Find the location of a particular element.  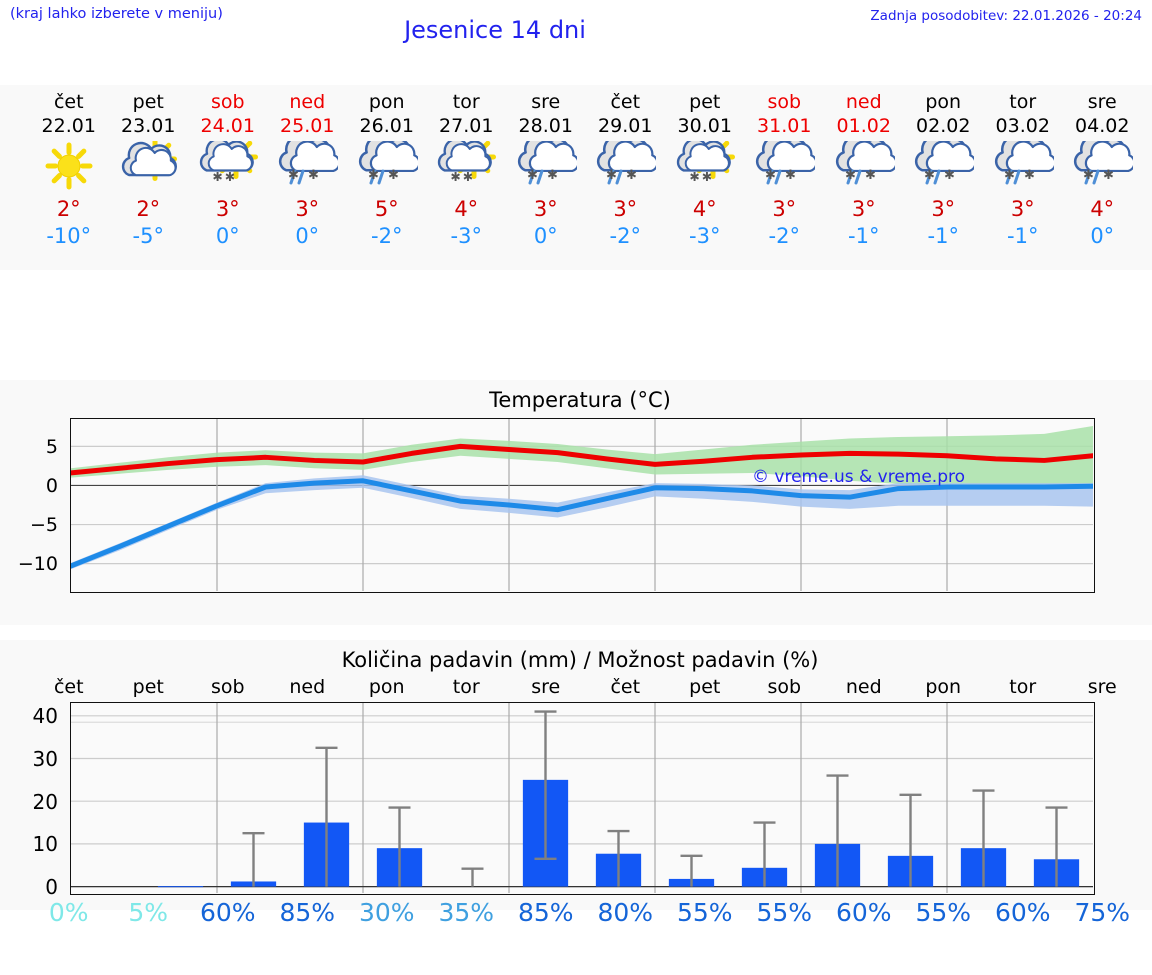

day-column: pet 30.01 ✱ ✱ 4° -3° is located at coordinates (705, 177).